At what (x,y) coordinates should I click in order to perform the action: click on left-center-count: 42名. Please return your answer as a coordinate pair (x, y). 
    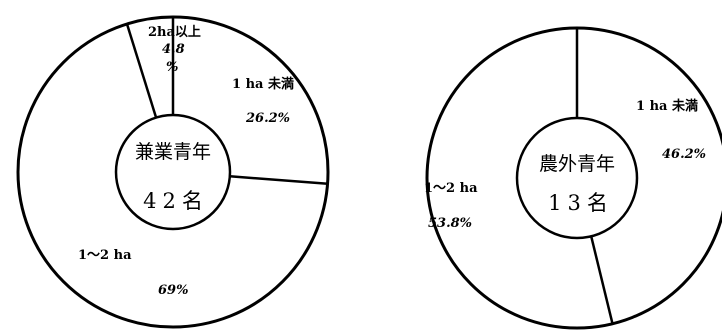
    Looking at the image, I should click on (176, 201).